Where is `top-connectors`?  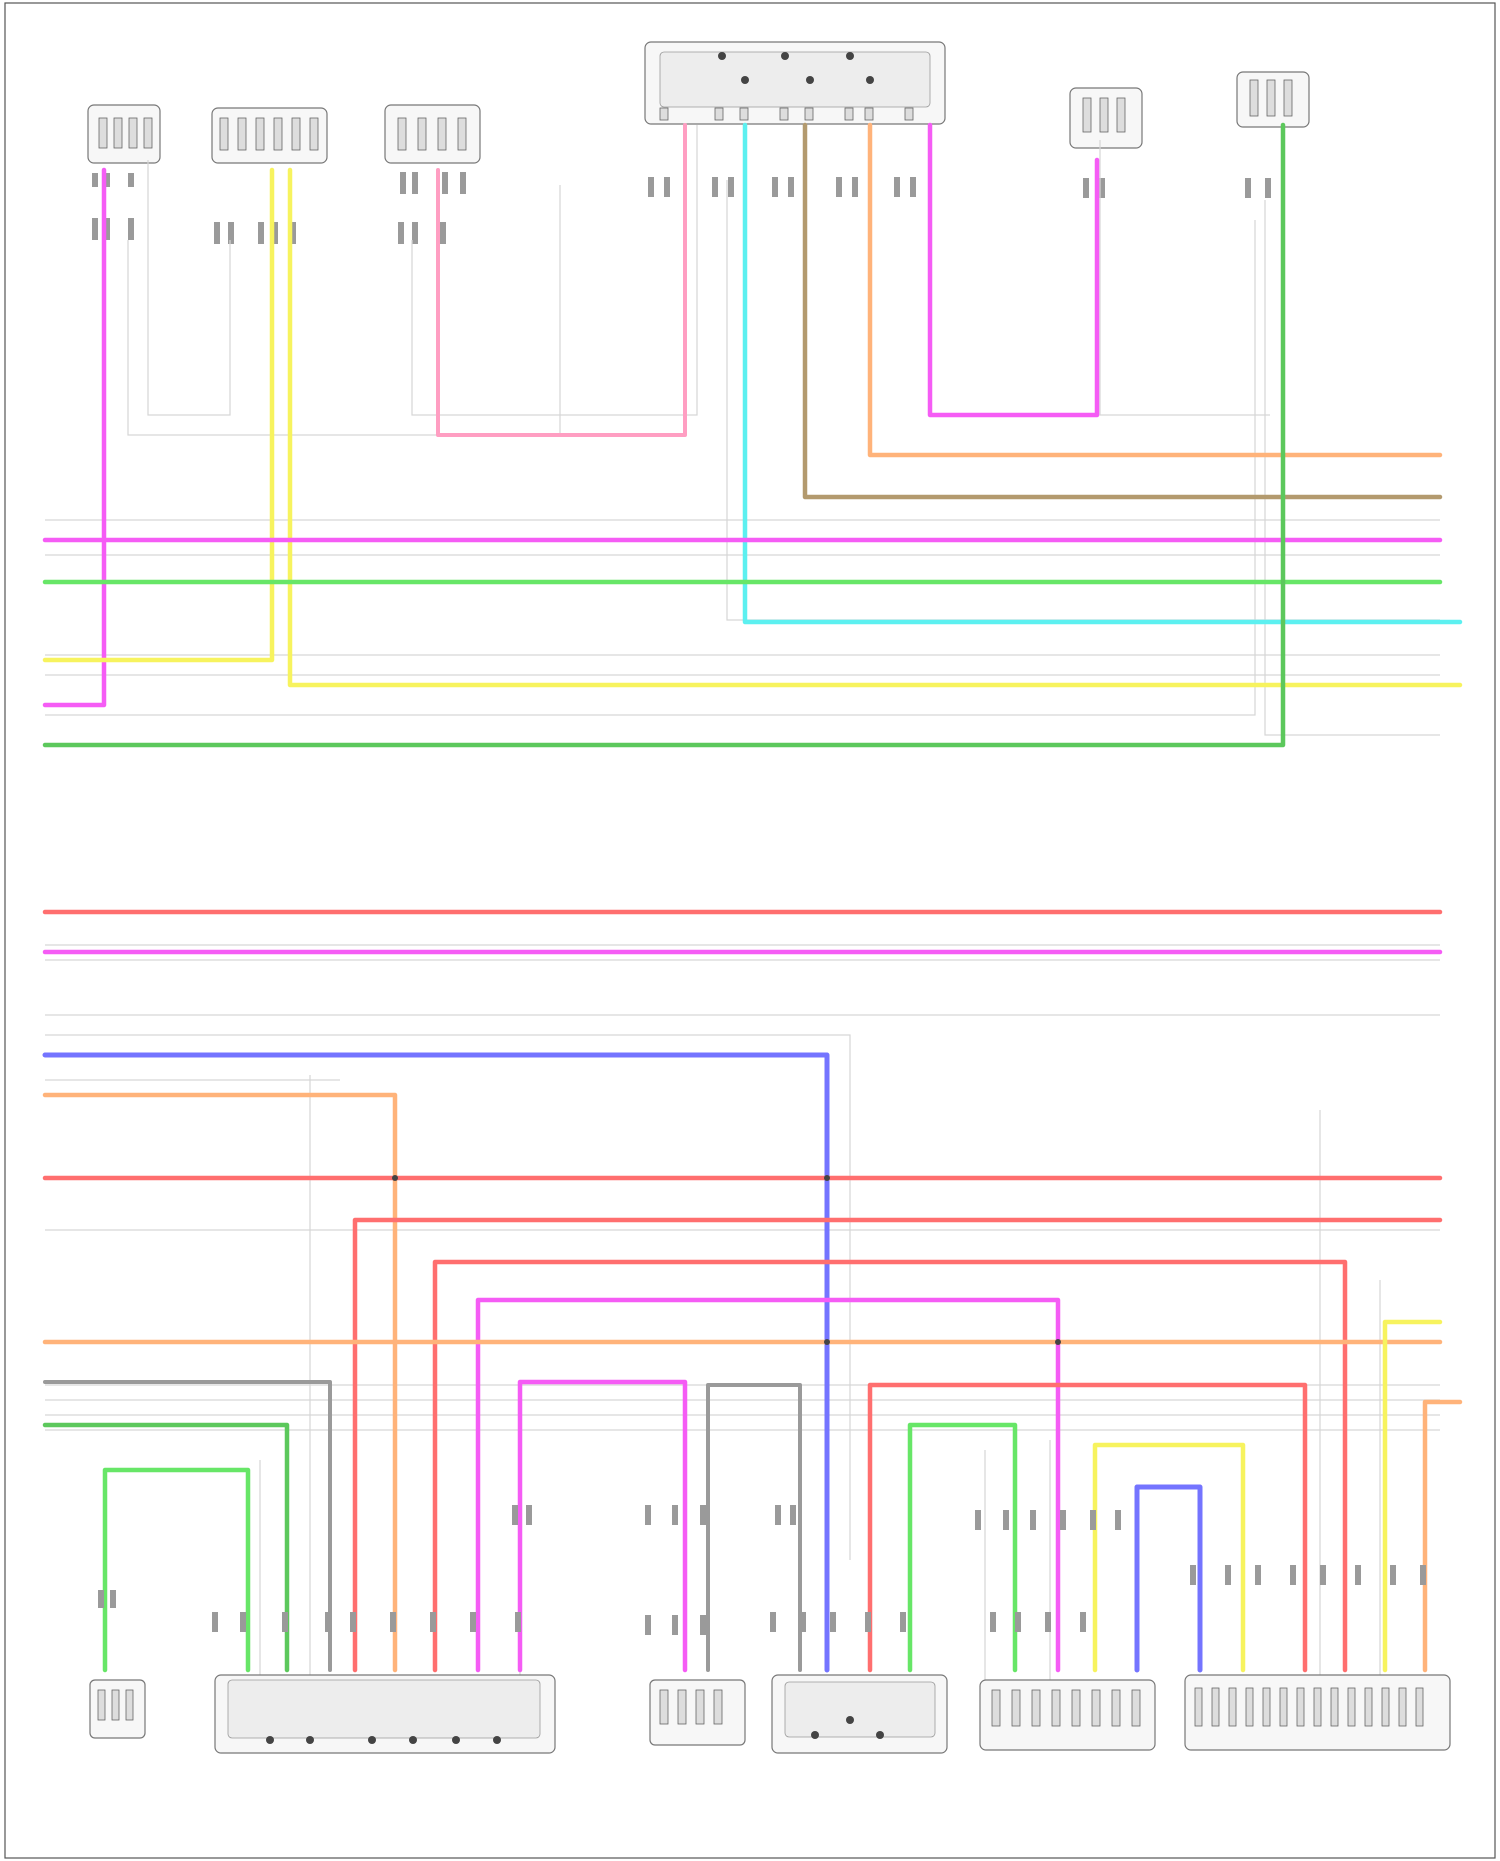 top-connectors is located at coordinates (698, 102).